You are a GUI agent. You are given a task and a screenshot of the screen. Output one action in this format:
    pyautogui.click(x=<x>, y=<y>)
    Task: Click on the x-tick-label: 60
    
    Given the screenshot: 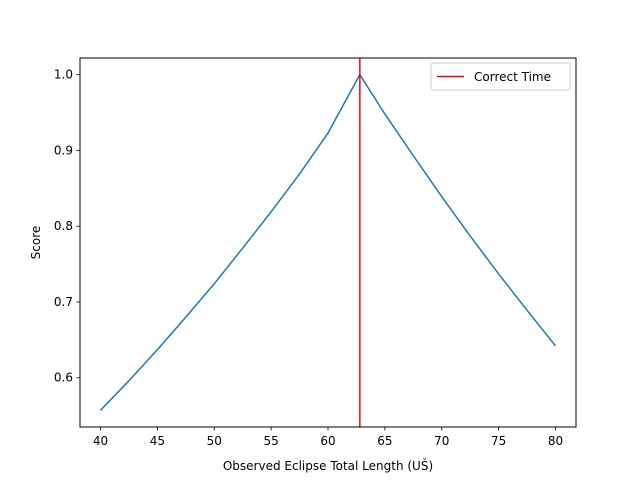 What is the action you would take?
    pyautogui.click(x=327, y=441)
    